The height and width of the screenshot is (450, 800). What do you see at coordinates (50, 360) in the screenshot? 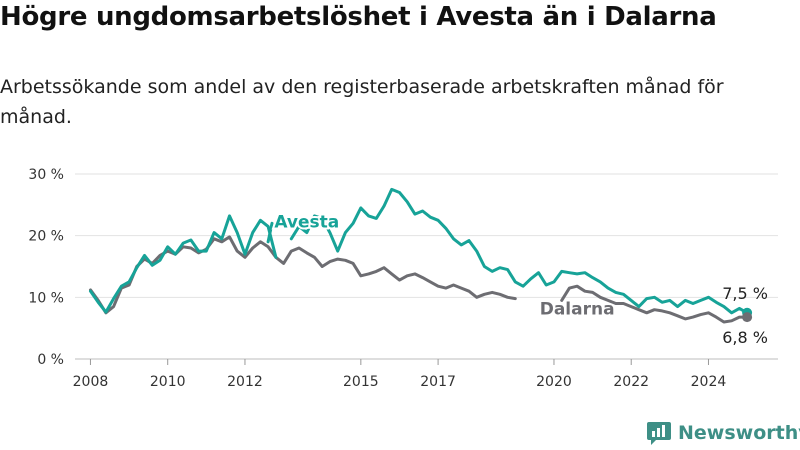
I see `y-tick-label: 0 %` at bounding box center [50, 360].